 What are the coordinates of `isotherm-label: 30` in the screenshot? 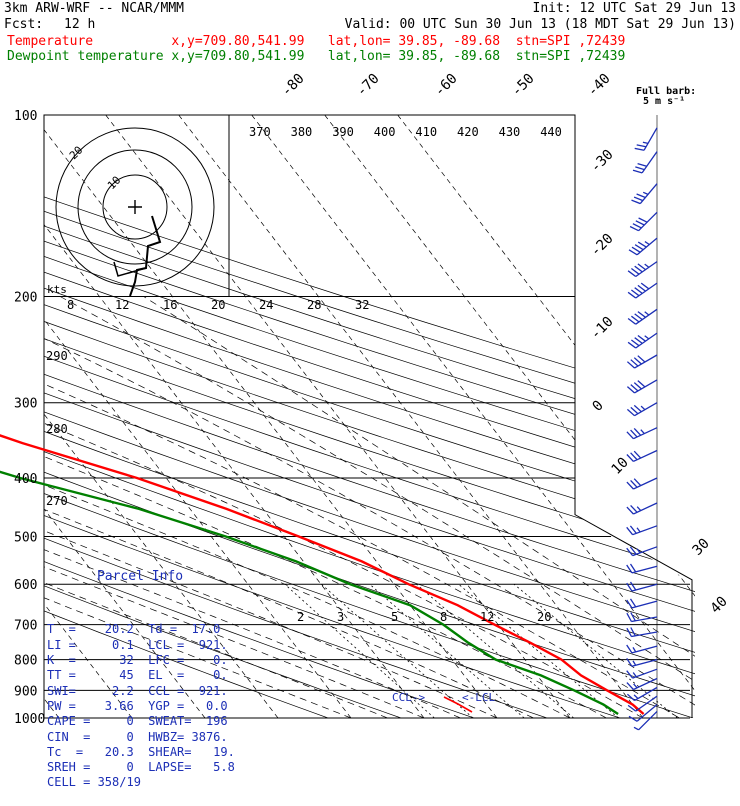 It's located at (701, 547).